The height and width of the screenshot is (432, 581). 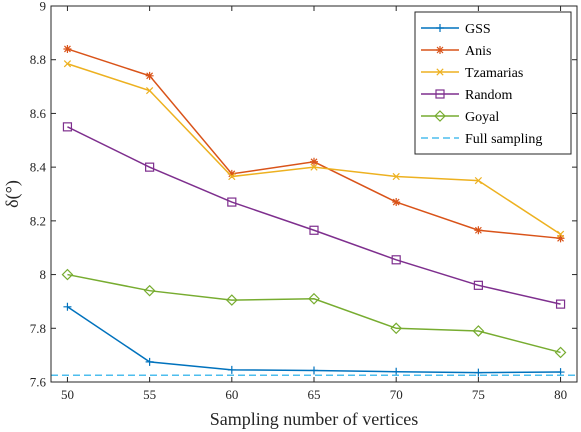 What do you see at coordinates (38, 382) in the screenshot?
I see `y-tick-label: 7.6` at bounding box center [38, 382].